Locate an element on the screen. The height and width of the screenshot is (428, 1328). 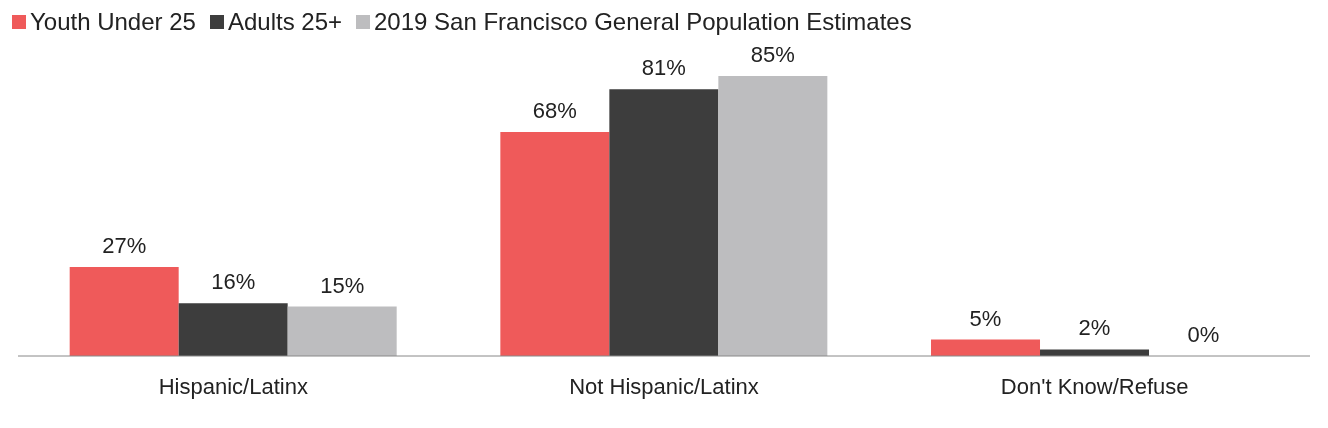
data-label: 68% is located at coordinates (554, 110).